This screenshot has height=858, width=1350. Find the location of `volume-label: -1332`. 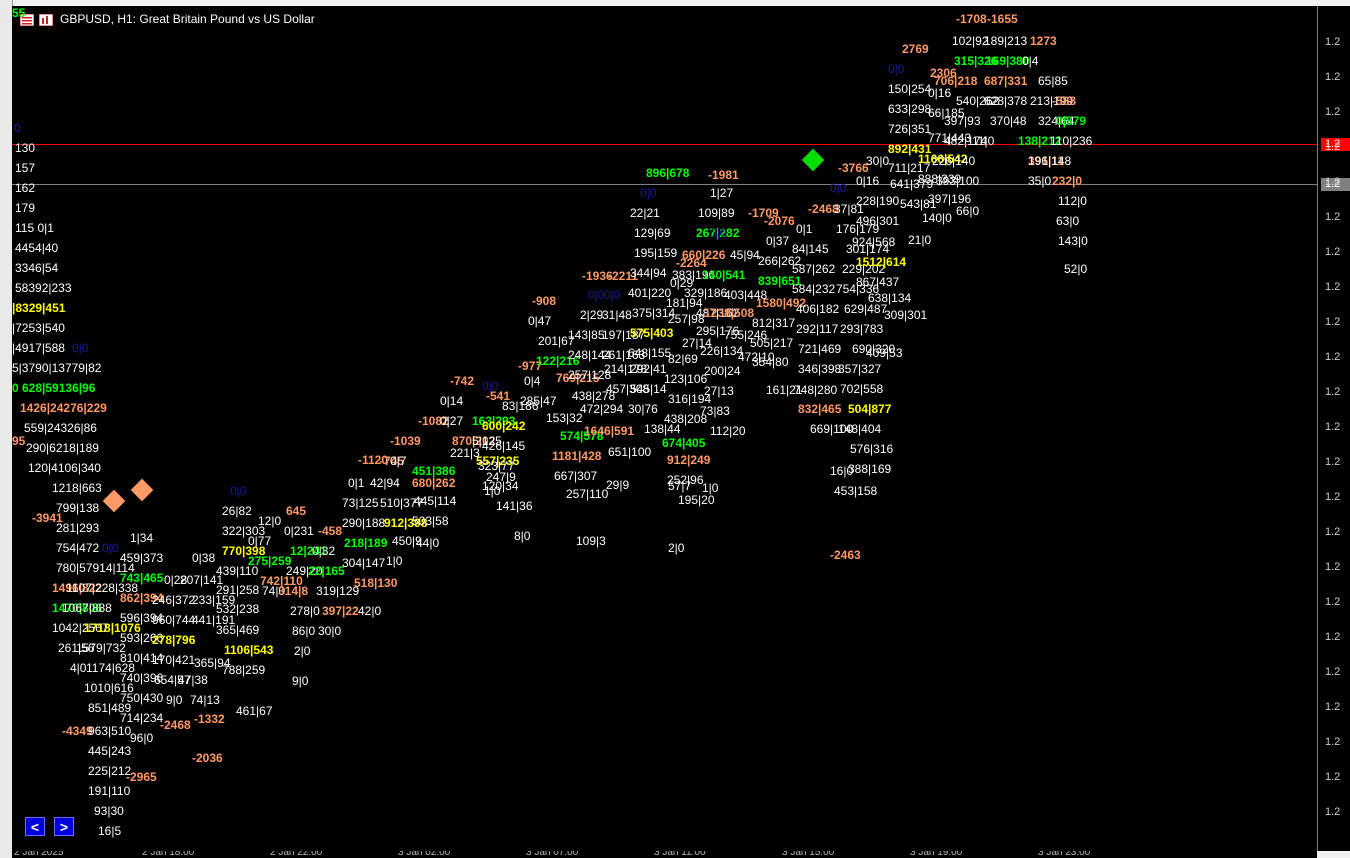

volume-label: -1332 is located at coordinates (209, 719).